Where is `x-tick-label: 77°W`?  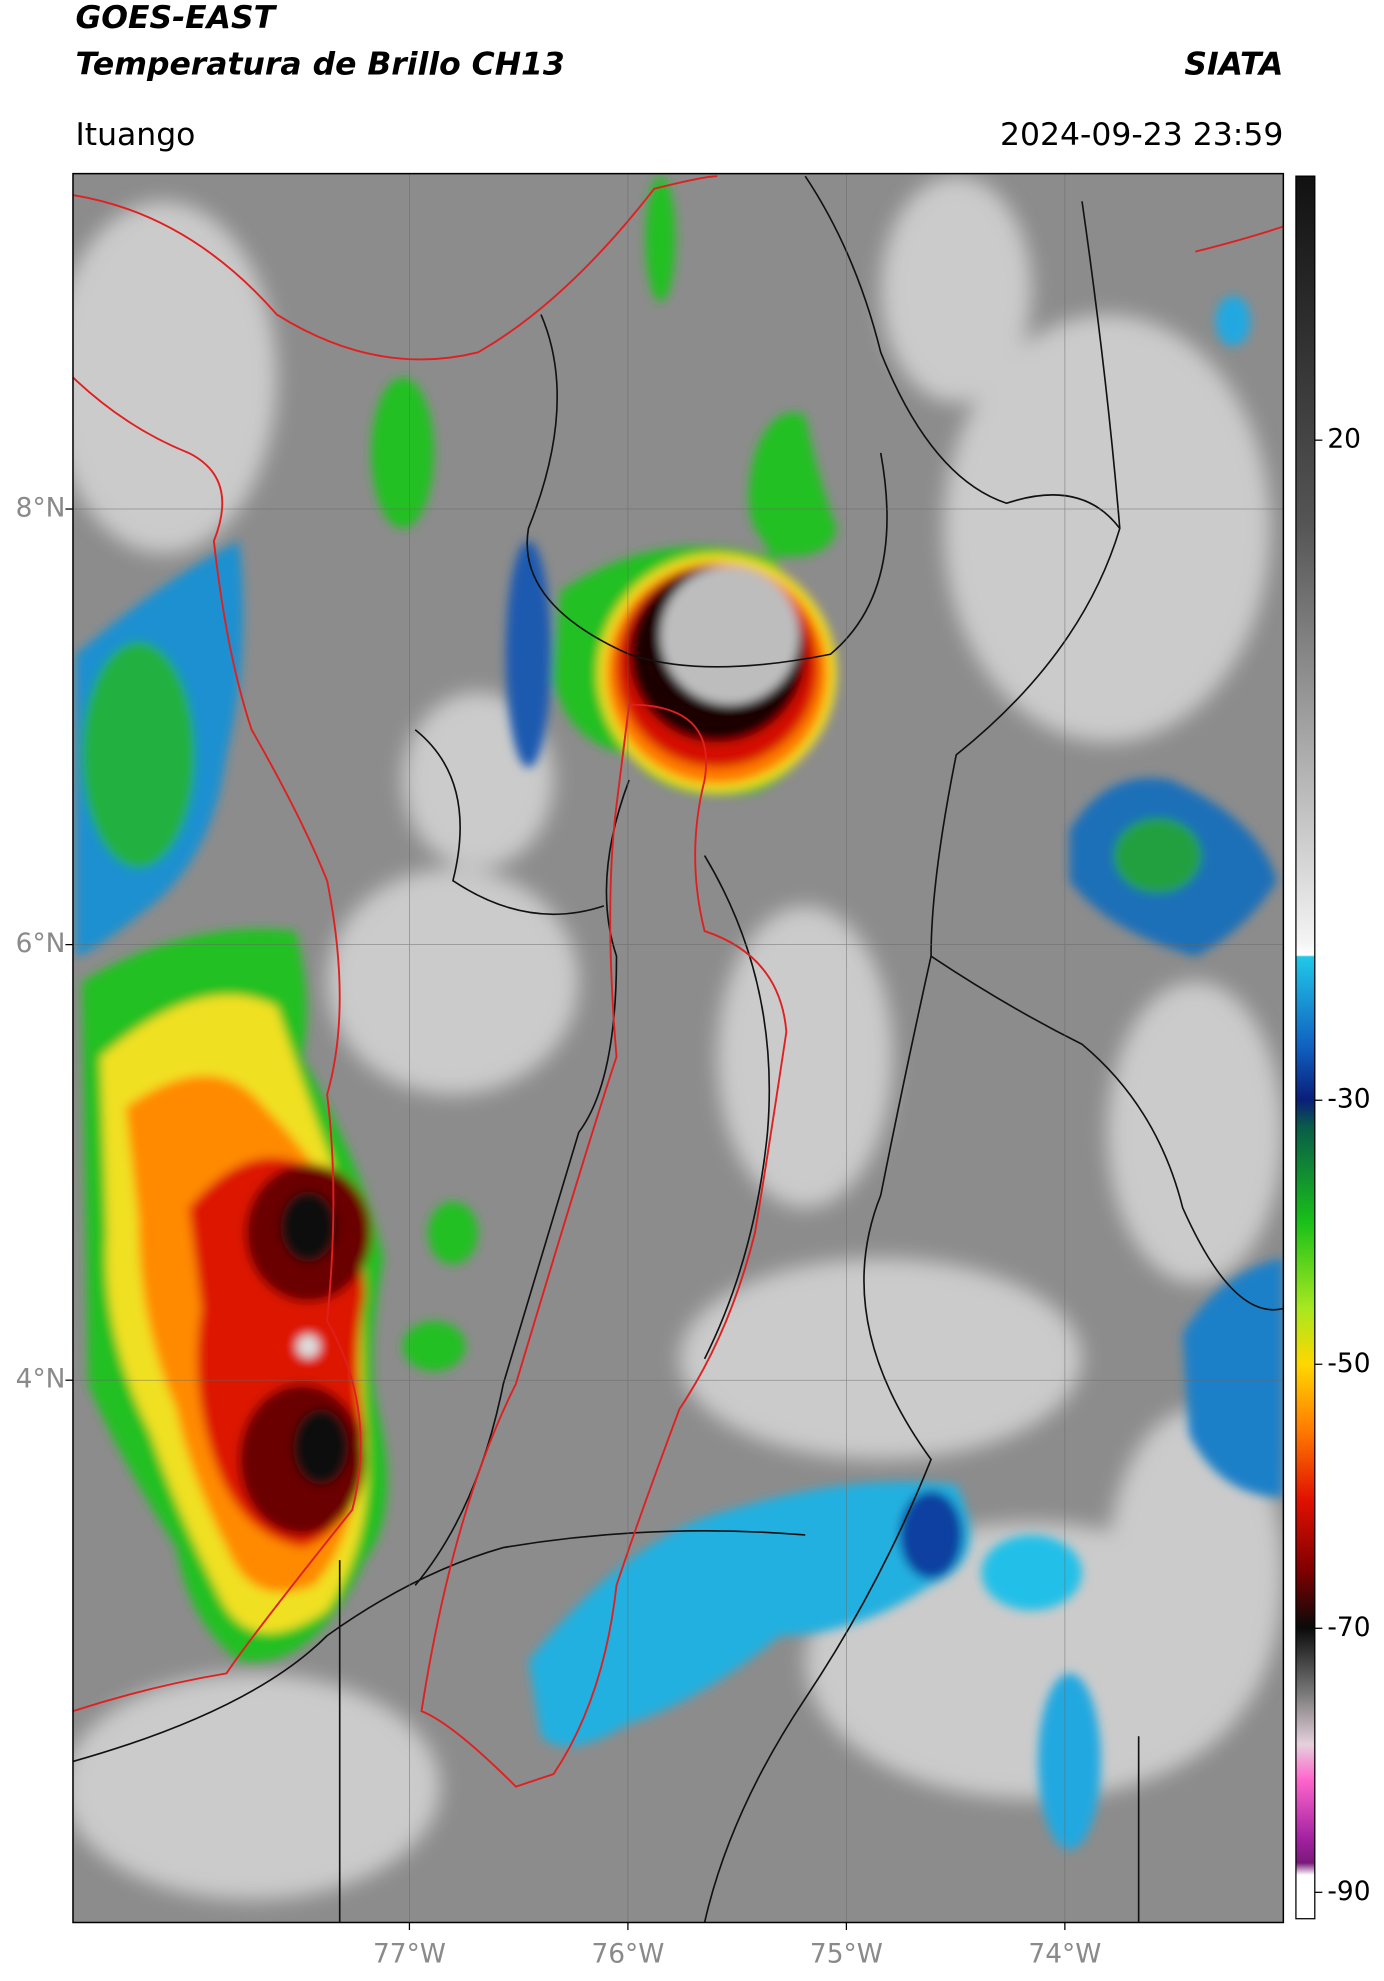
x-tick-label: 77°W is located at coordinates (409, 1954).